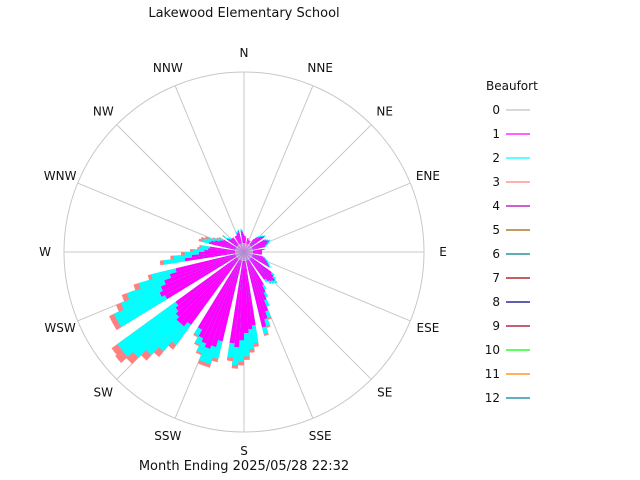 The image size is (640, 480). I want to click on direction-label-sw: SW, so click(104, 393).